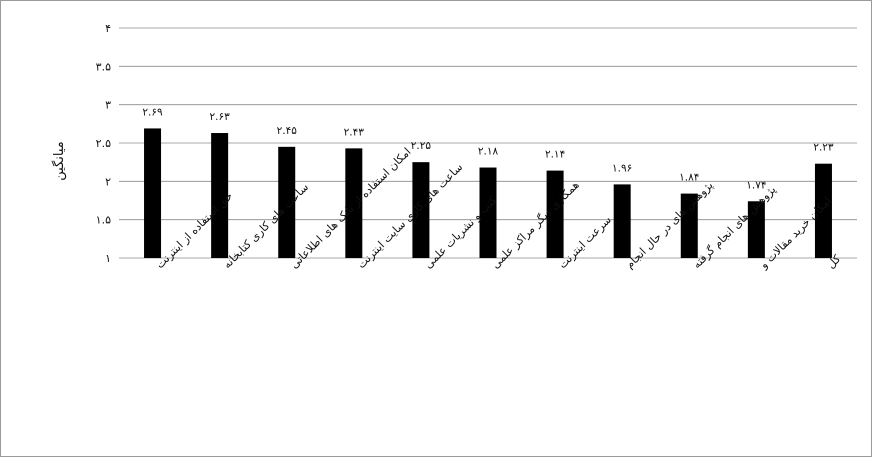 The height and width of the screenshot is (457, 872). I want to click on data-label: ۲.۲۵, so click(421, 146).